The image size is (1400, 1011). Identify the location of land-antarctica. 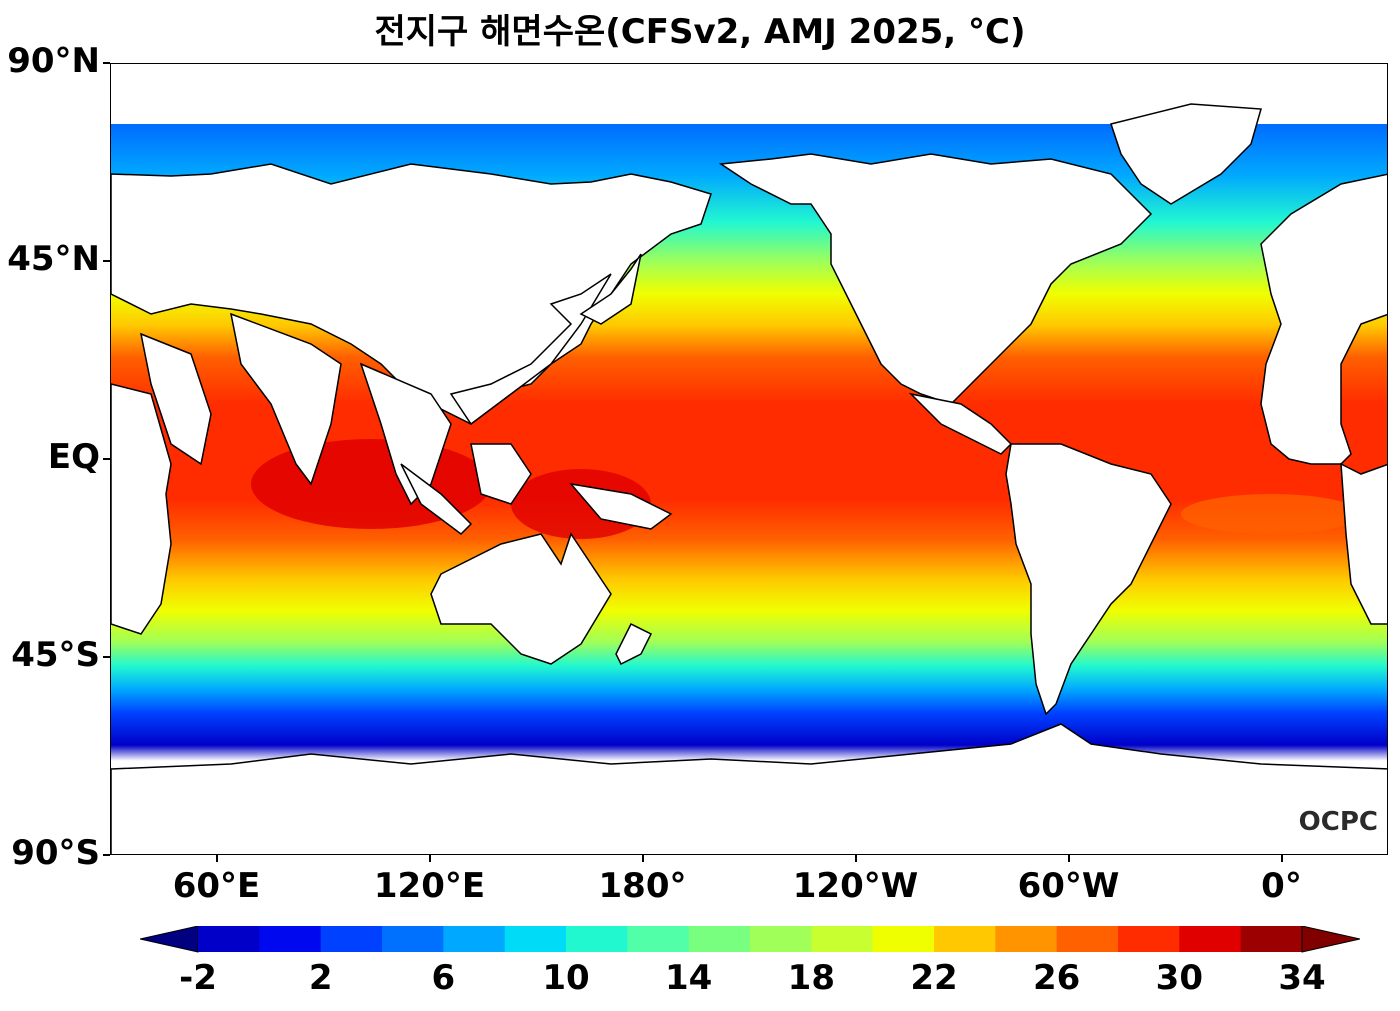
(749, 788).